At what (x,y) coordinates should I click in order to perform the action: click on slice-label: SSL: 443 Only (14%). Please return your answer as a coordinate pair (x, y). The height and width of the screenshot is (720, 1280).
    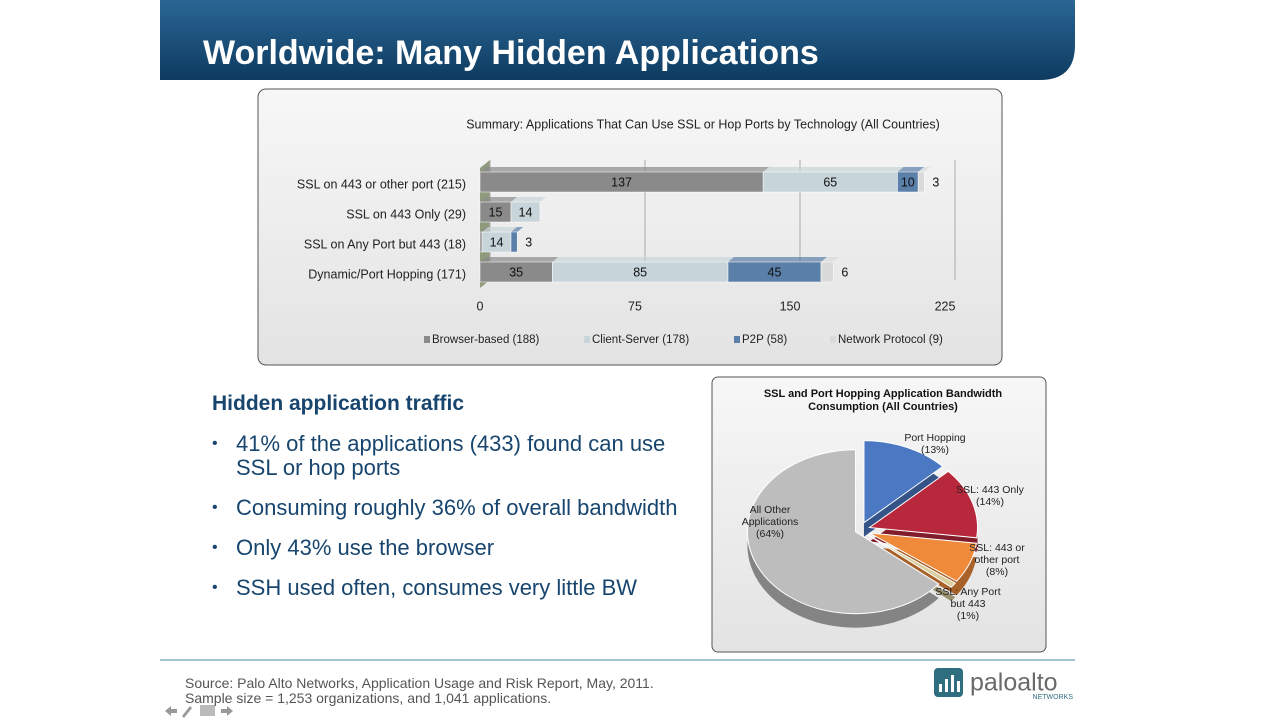
    Looking at the image, I should click on (990, 496).